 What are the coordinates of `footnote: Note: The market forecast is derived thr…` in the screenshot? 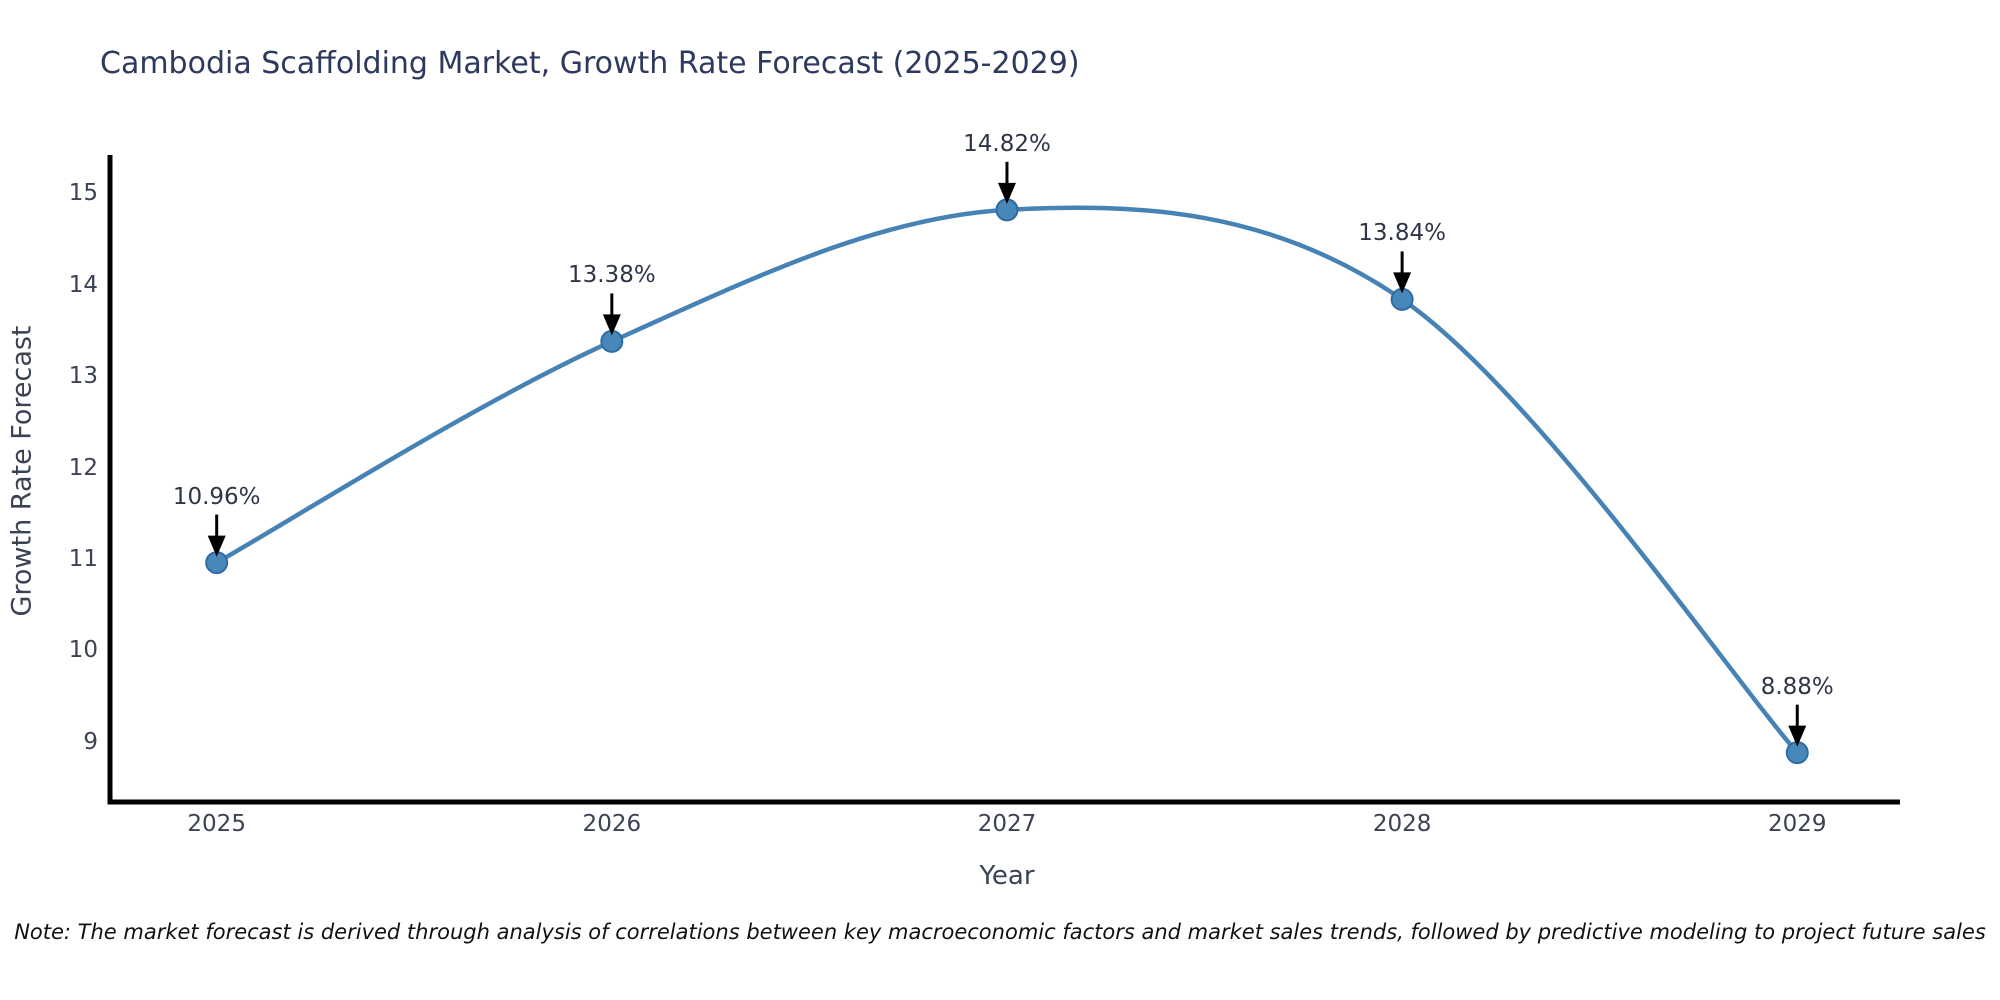 It's located at (1000, 932).